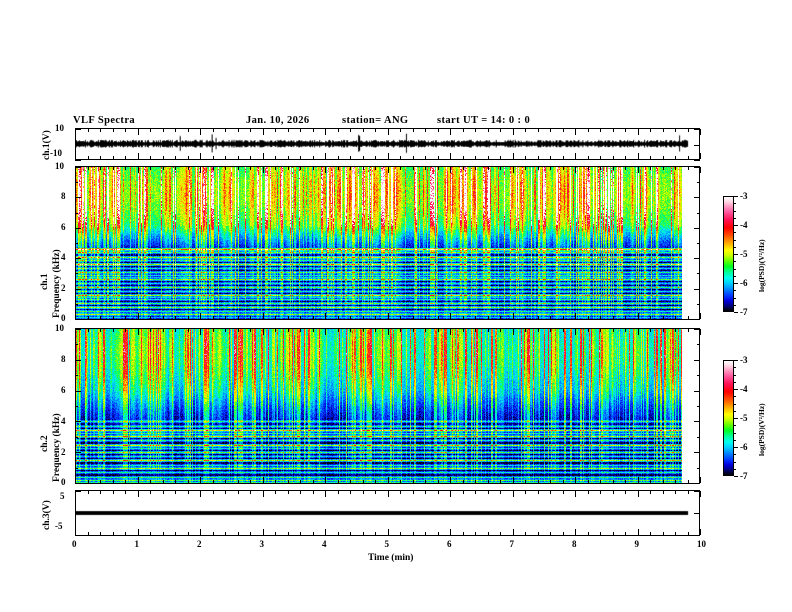 This screenshot has height=612, width=792. Describe the element at coordinates (728, 254) in the screenshot. I see `colorbar-ch1` at that location.